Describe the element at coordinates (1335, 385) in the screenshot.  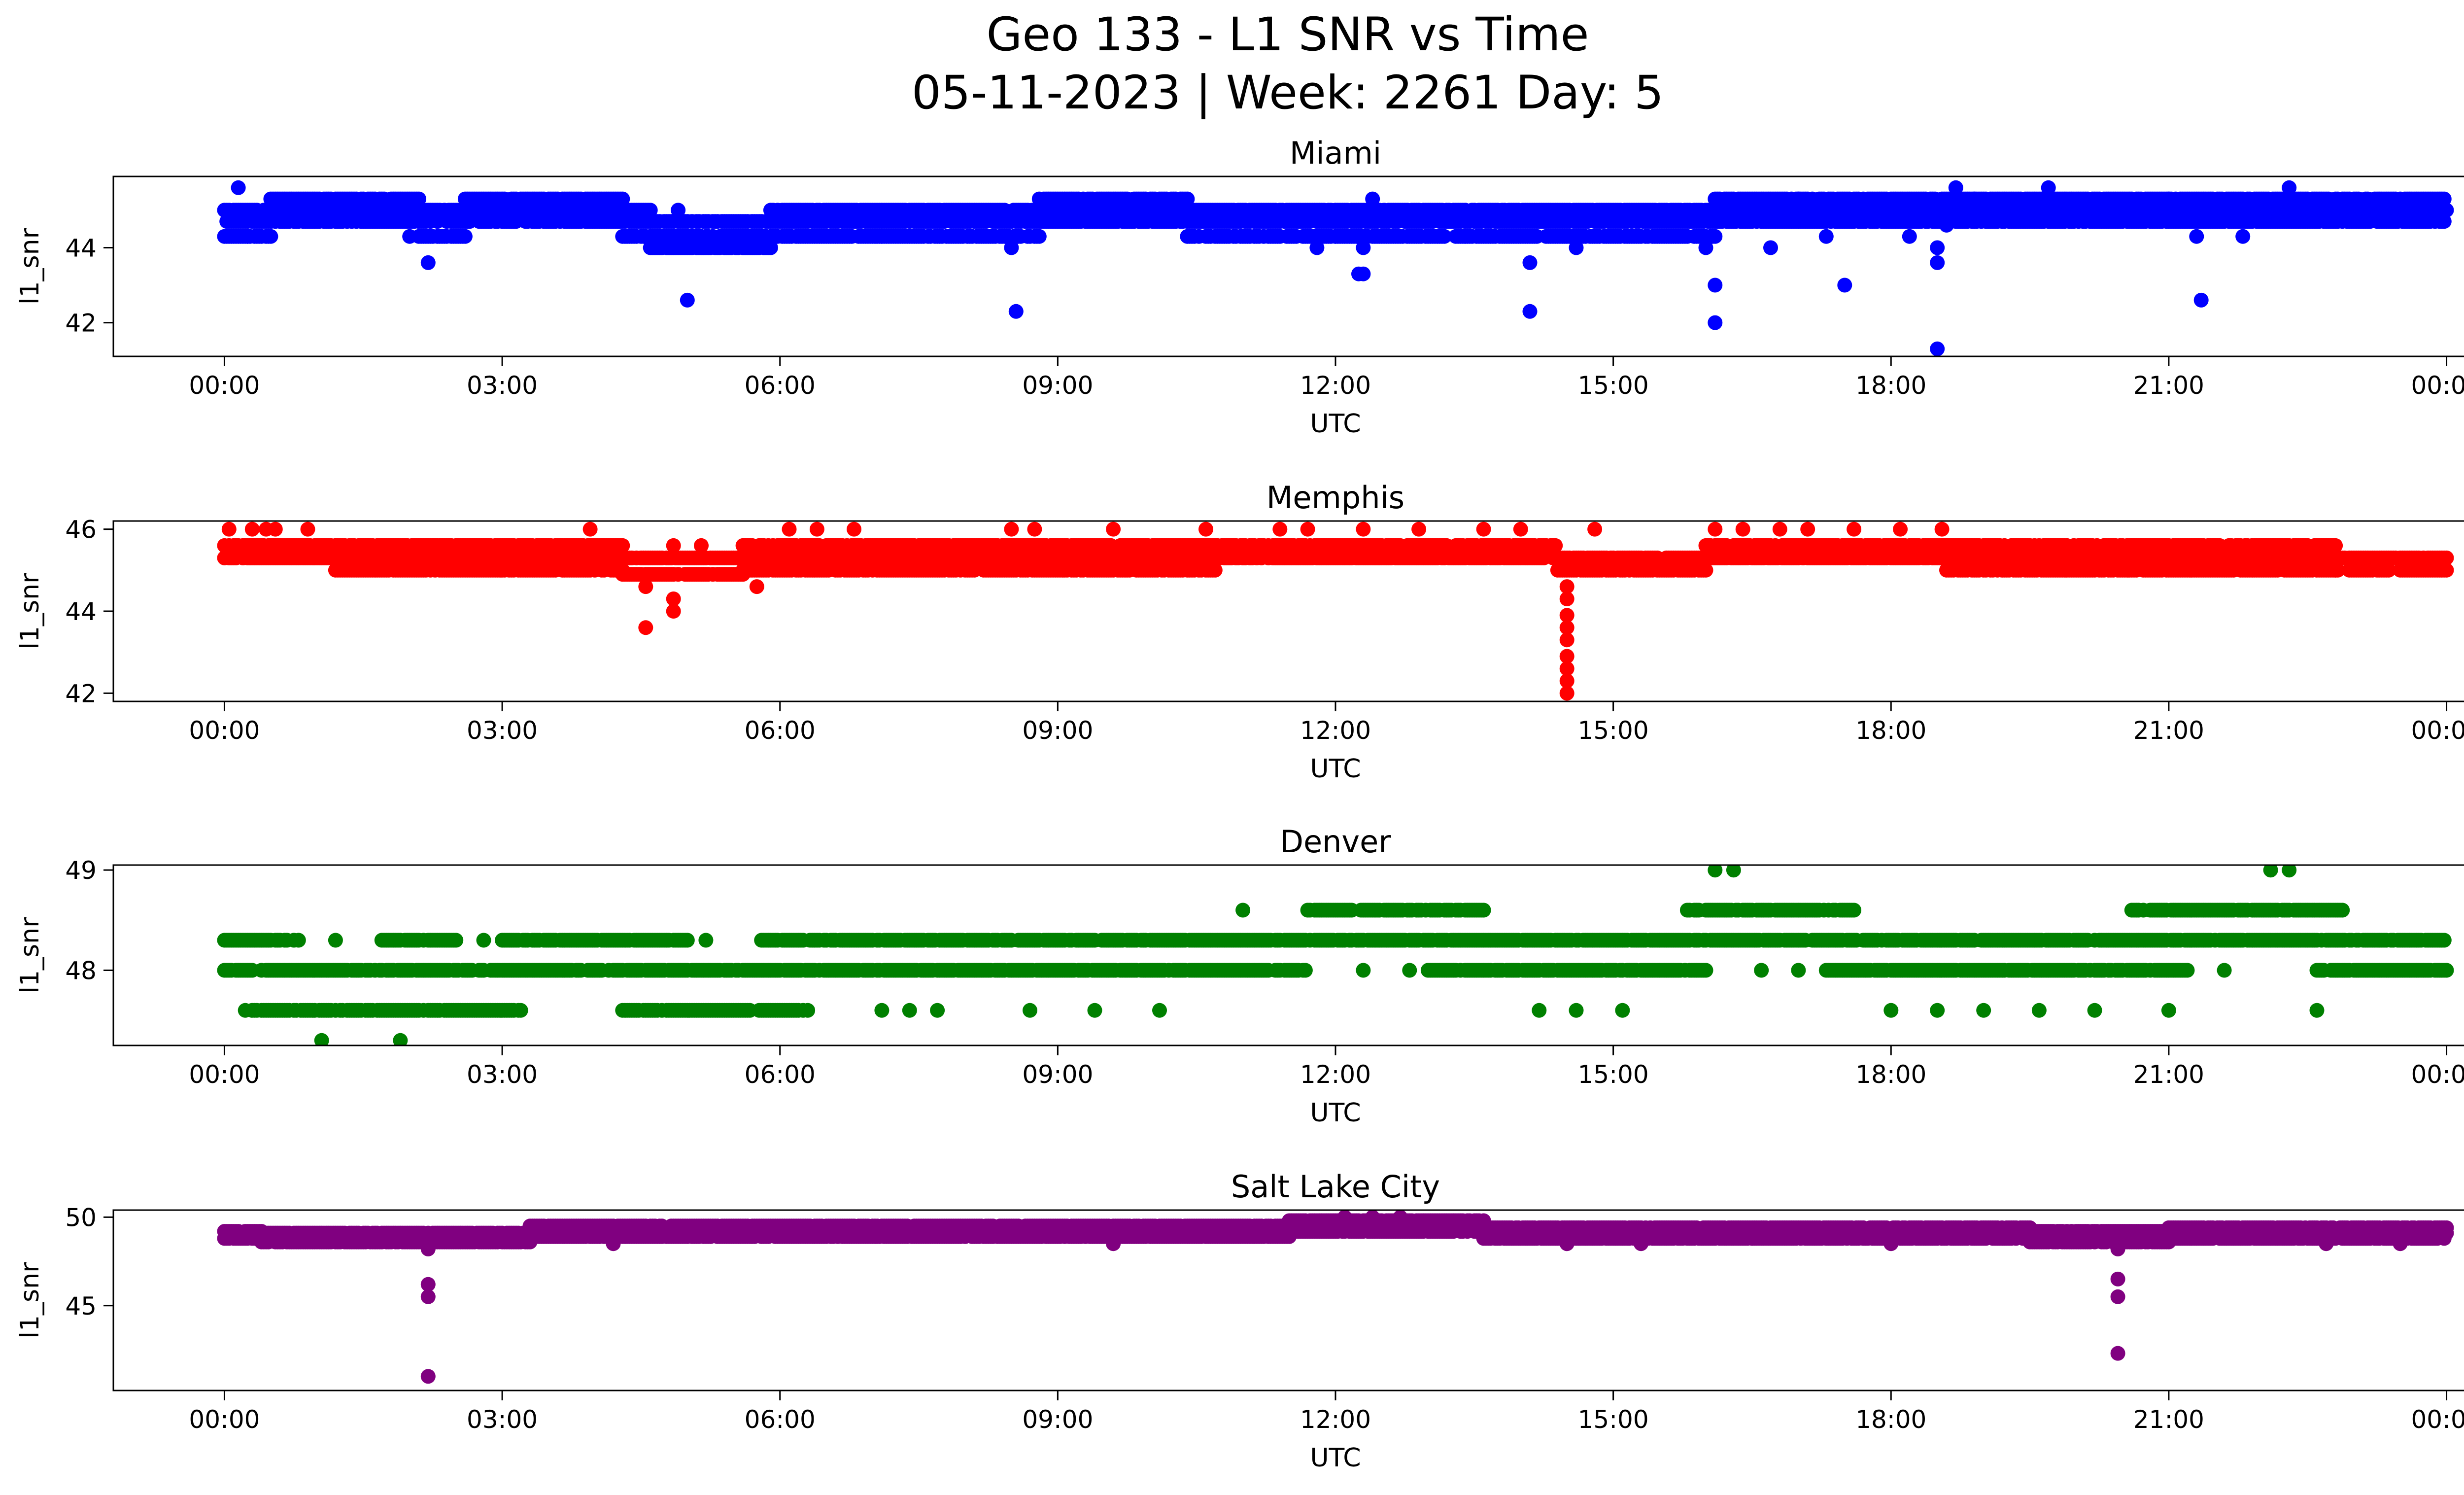
I see `miami-x-tick-label: 12:00` at that location.